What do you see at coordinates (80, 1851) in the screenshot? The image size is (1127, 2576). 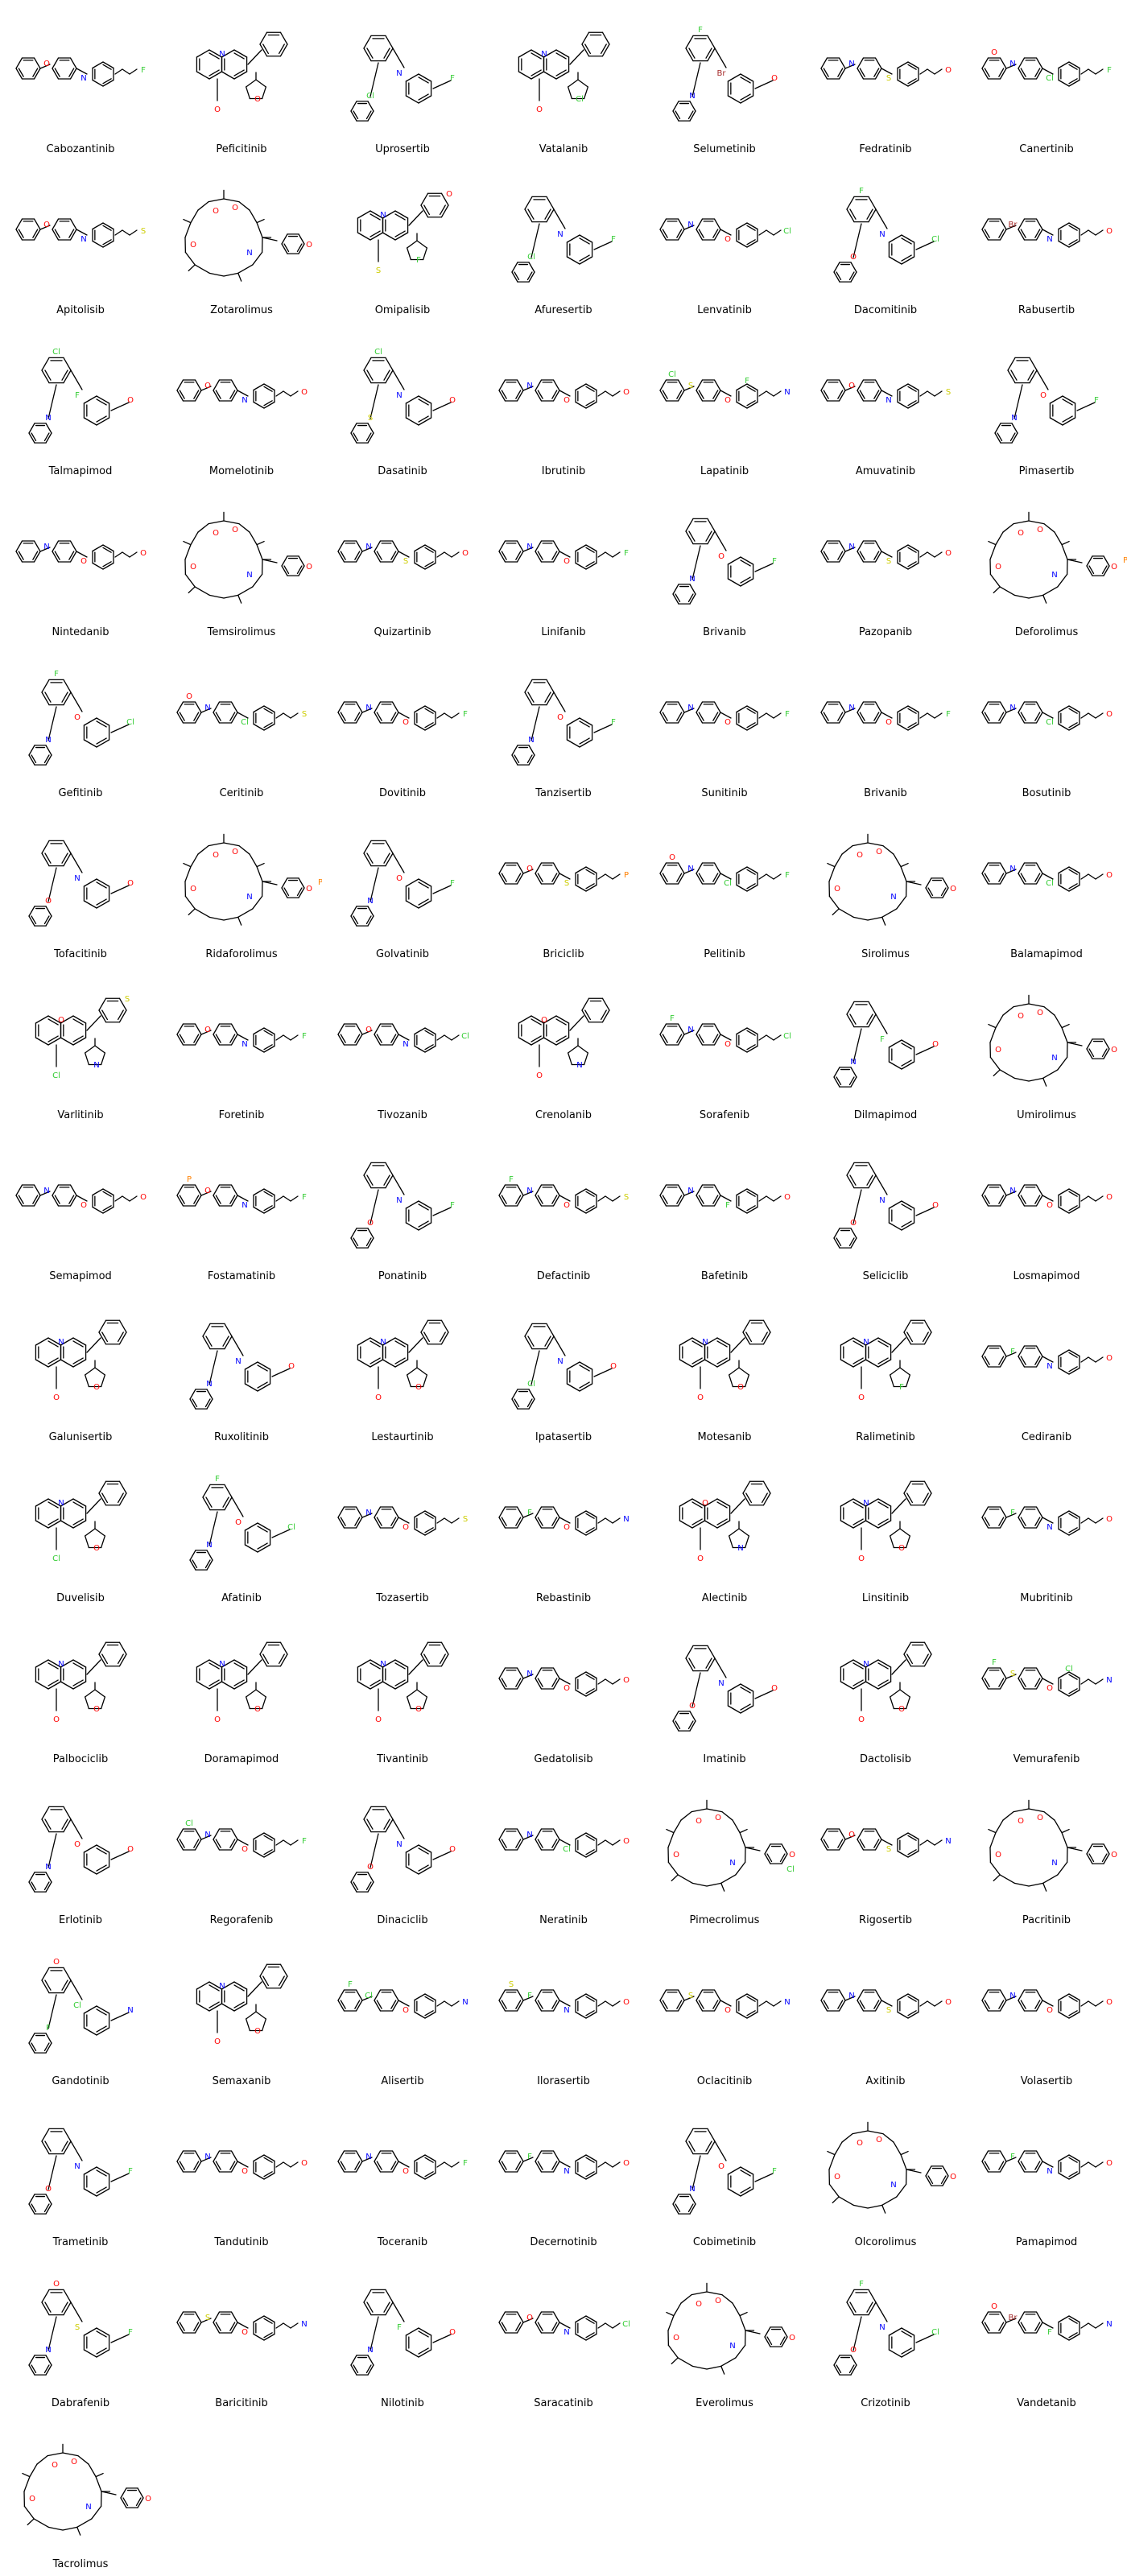 I see `molecule-cell: O N O Erlotinib` at bounding box center [80, 1851].